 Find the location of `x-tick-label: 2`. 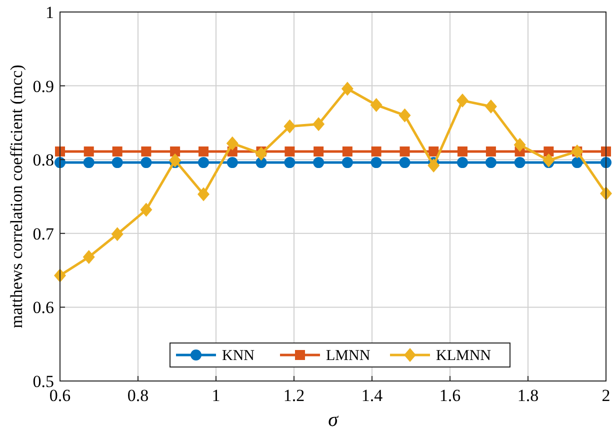

x-tick-label: 2 is located at coordinates (606, 395).